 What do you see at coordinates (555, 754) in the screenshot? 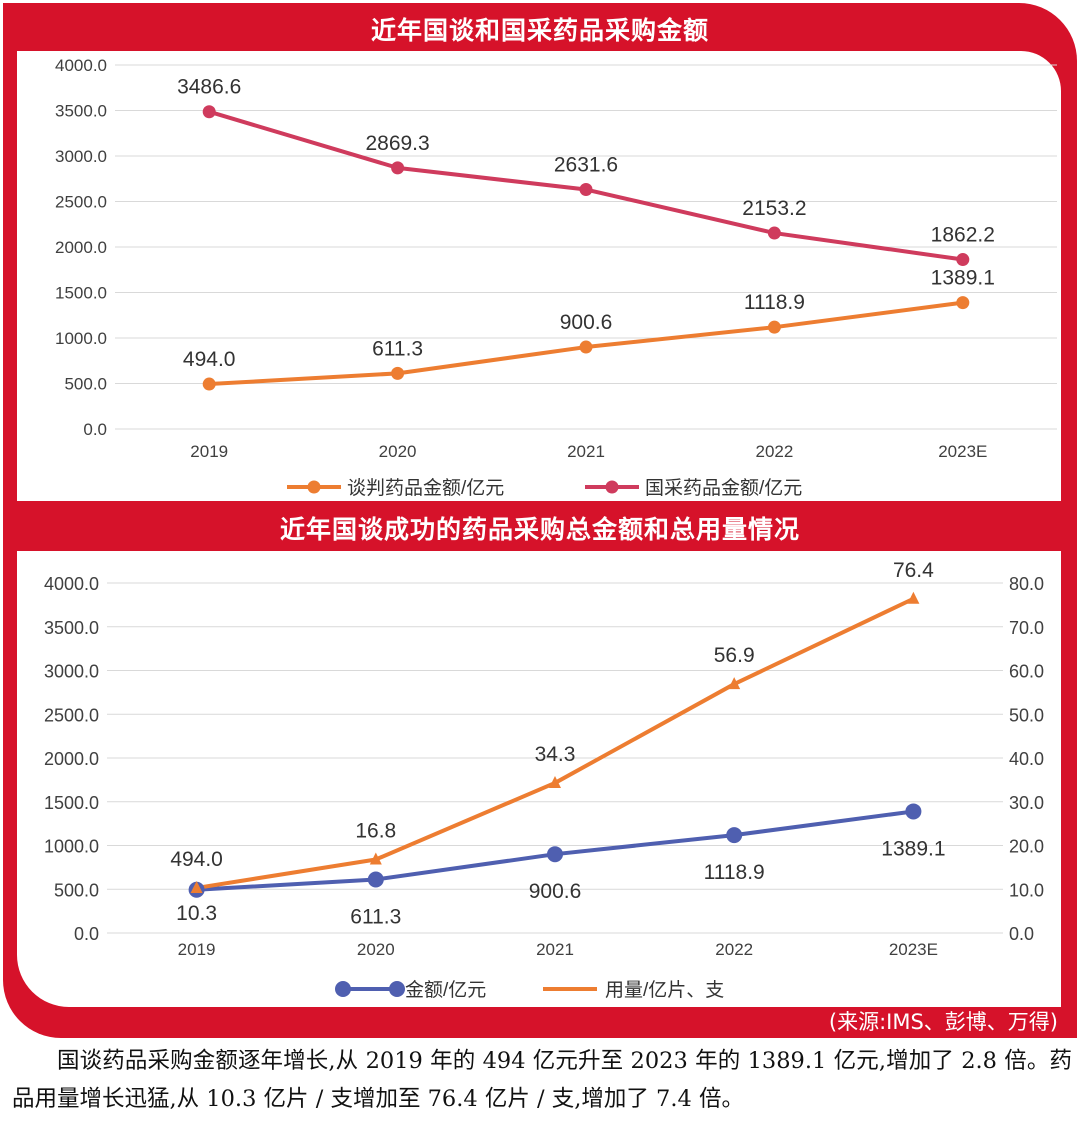
I see `data-label: 34.3` at bounding box center [555, 754].